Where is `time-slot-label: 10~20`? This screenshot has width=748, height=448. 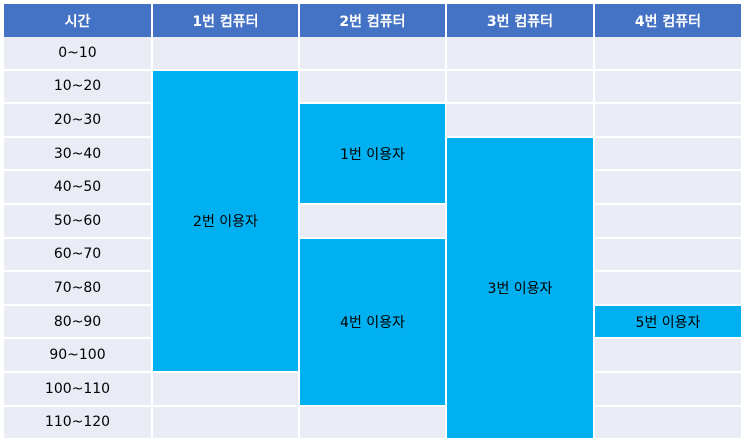
time-slot-label: 10~20 is located at coordinates (77, 86).